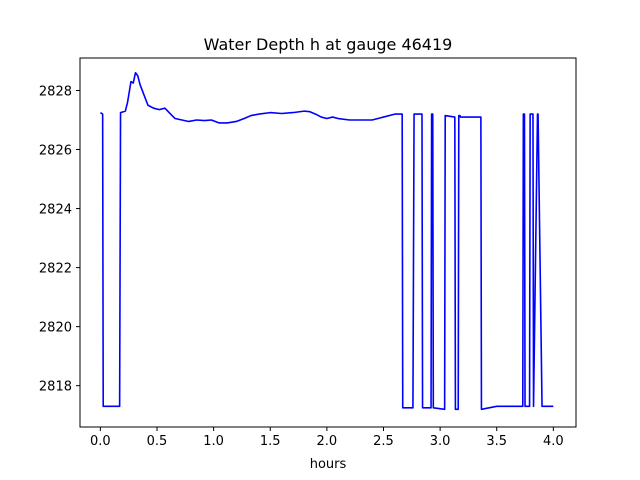 This screenshot has width=640, height=480. Describe the element at coordinates (55, 387) in the screenshot. I see `y-tick-label: 2818` at that location.